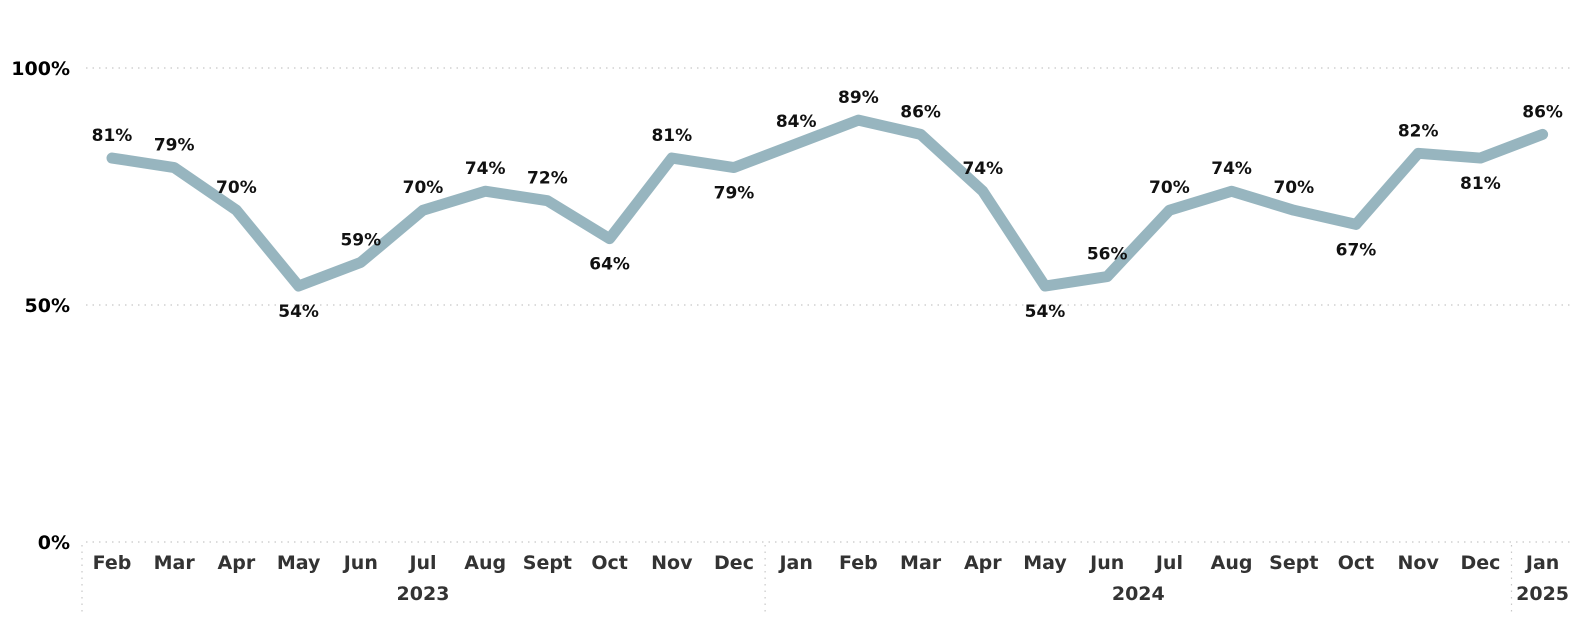 The height and width of the screenshot is (631, 1578). Describe the element at coordinates (54, 543) in the screenshot. I see `y-tick-label: 0%` at that location.